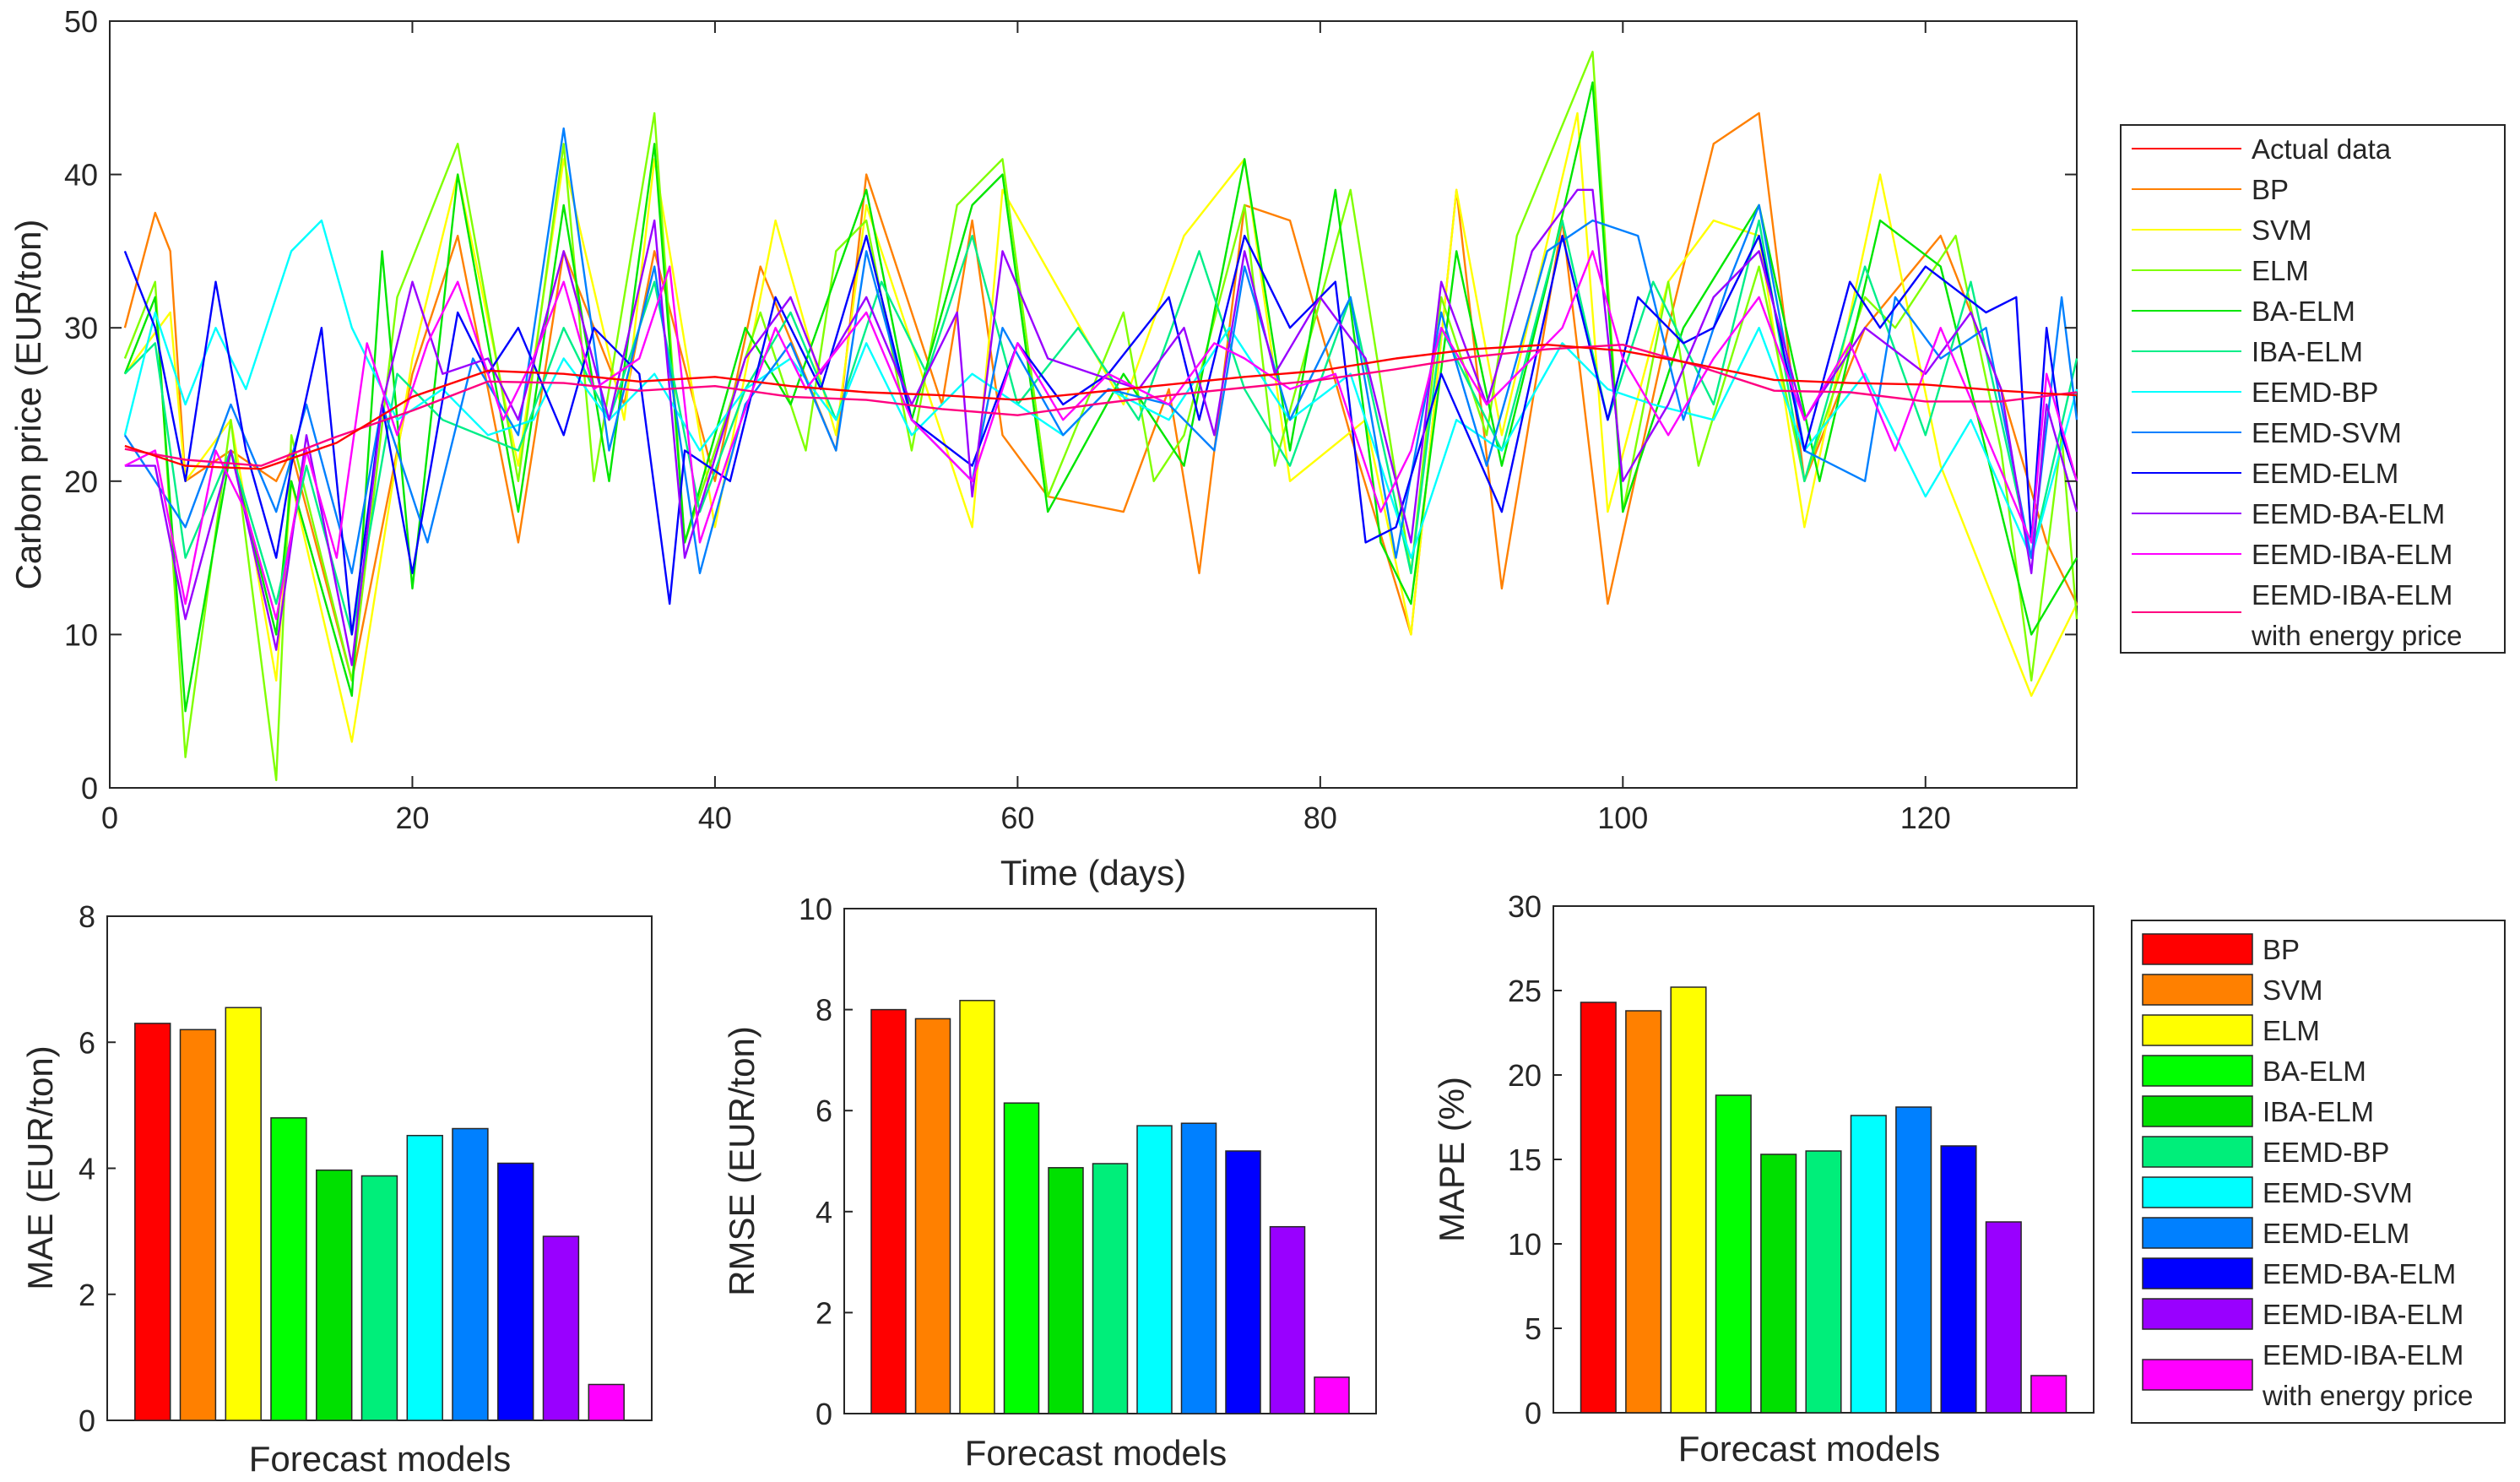 The width and height of the screenshot is (2520, 1482). I want to click on rmse-bar-chart: 0 2 4 6 8 10 Forecast models RMSE (EUR/ton), so click(1049, 1182).